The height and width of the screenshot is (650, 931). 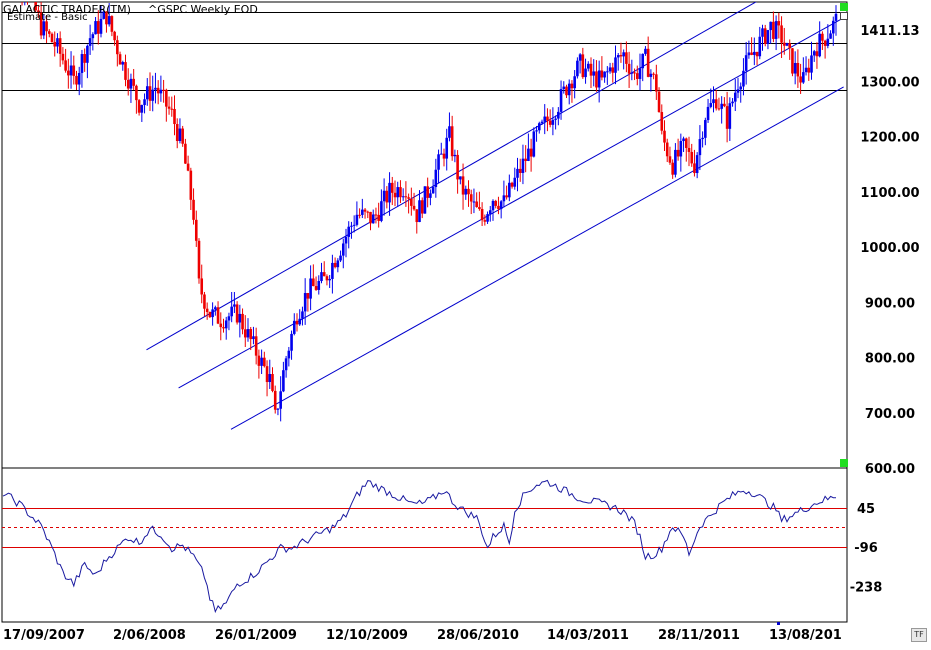 What do you see at coordinates (890, 469) in the screenshot?
I see `price-tick-label: 600.00` at bounding box center [890, 469].